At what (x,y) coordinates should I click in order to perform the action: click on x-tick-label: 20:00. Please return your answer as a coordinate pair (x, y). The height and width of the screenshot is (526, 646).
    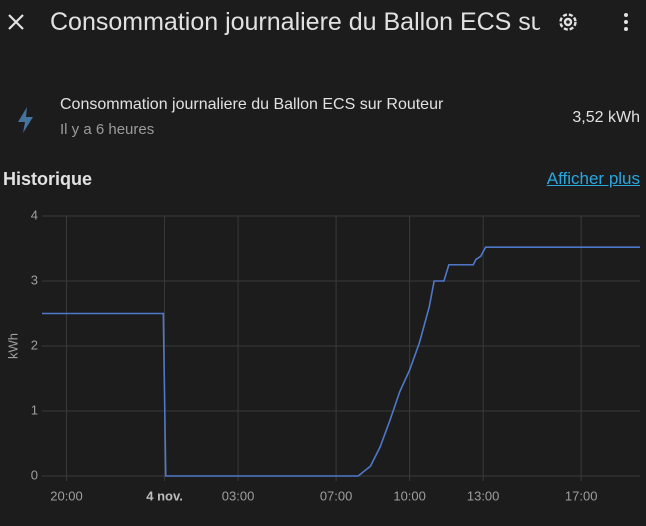
    Looking at the image, I should click on (66, 495).